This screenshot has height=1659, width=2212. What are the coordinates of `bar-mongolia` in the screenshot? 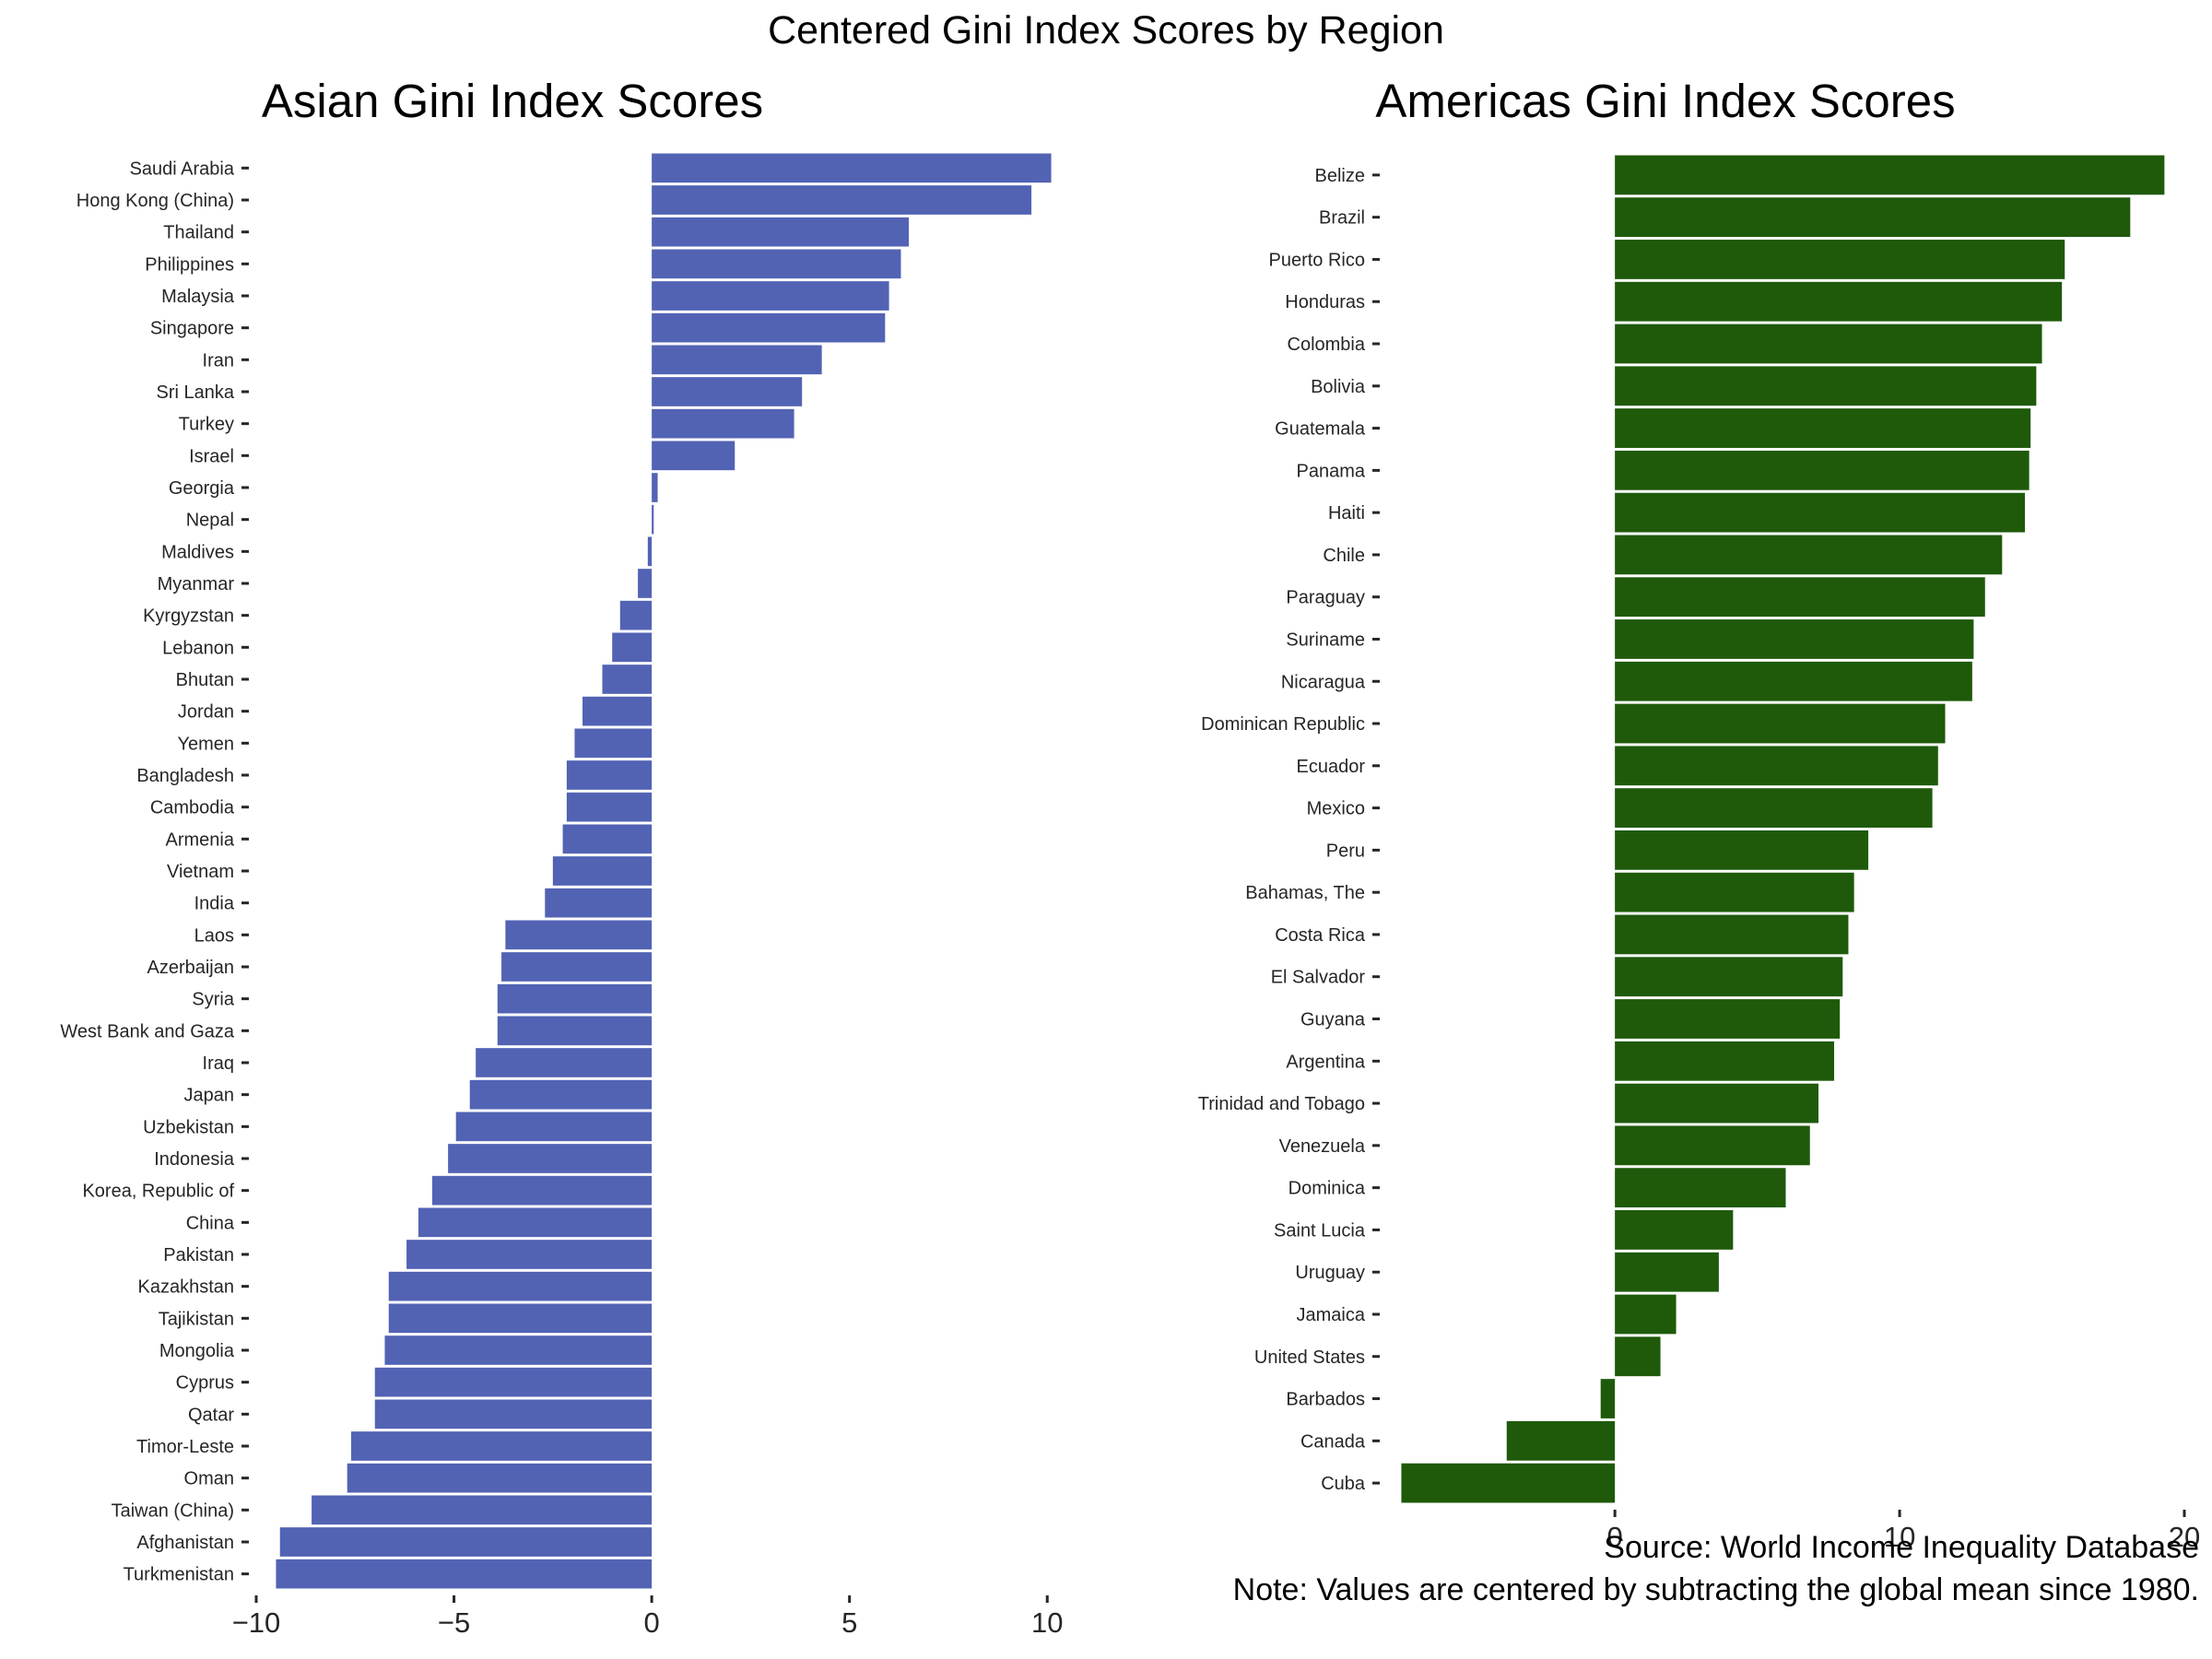 It's located at (518, 1350).